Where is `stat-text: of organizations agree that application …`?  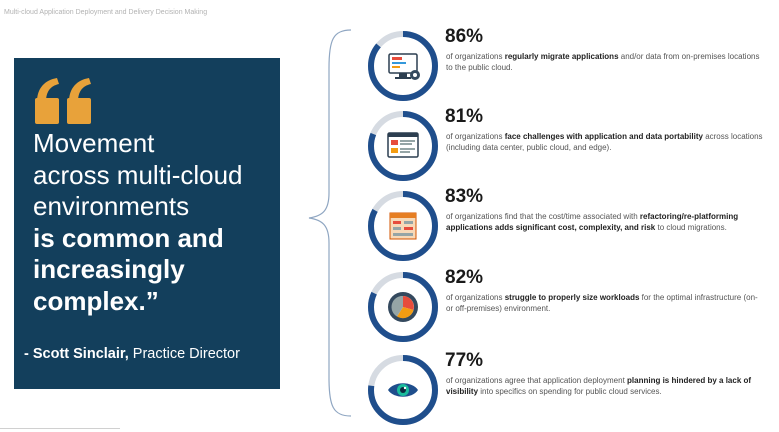
stat-text: of organizations agree that application … is located at coordinates (537, 380).